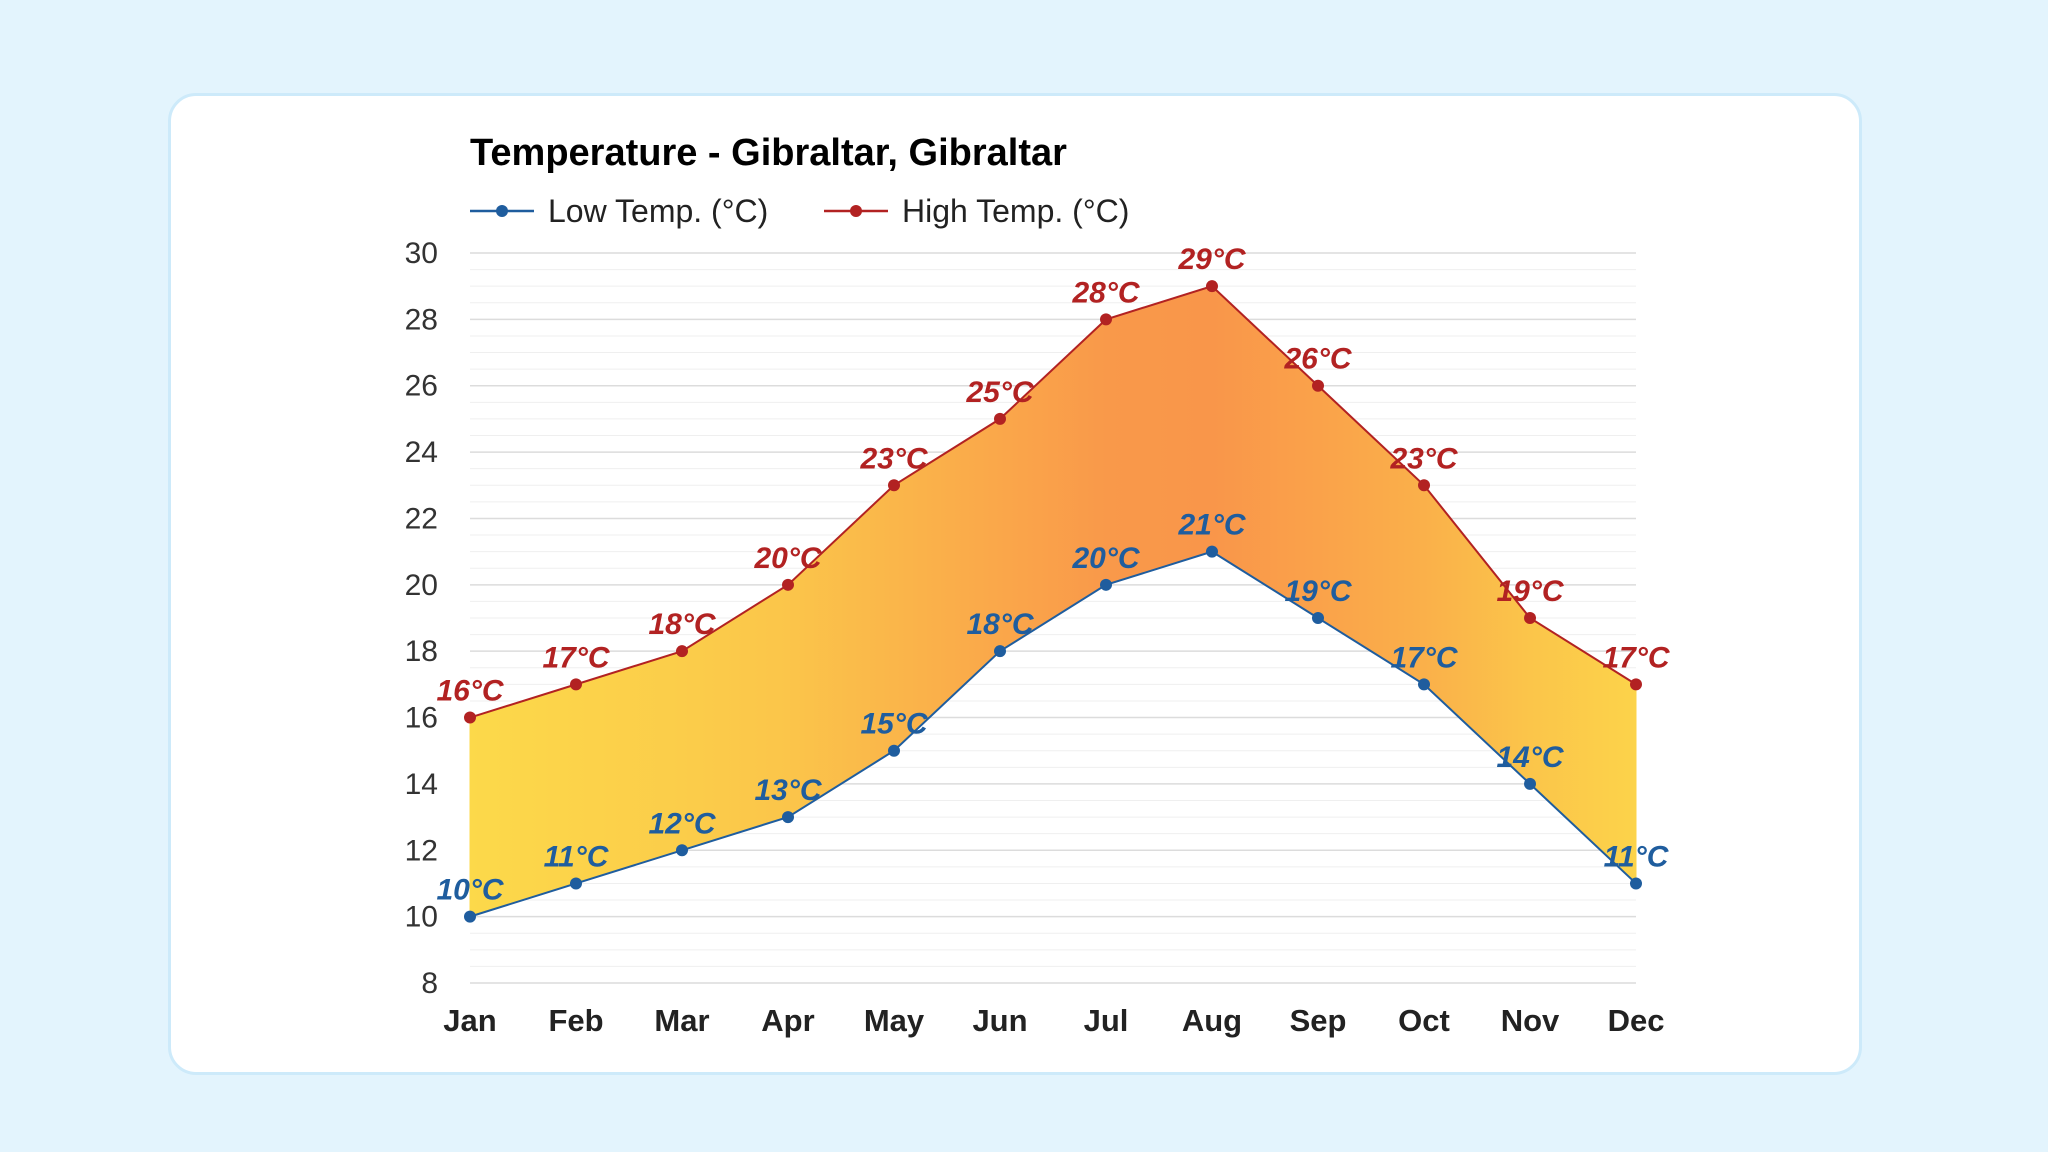 The width and height of the screenshot is (2048, 1152). Describe the element at coordinates (470, 691) in the screenshot. I see `high-label-jan: 16°C` at that location.